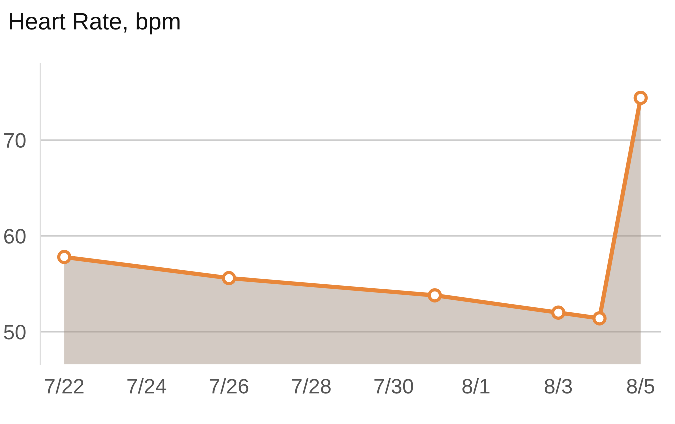 This screenshot has height=424, width=675. What do you see at coordinates (229, 386) in the screenshot?
I see `x-tick-label: 7/26` at bounding box center [229, 386].